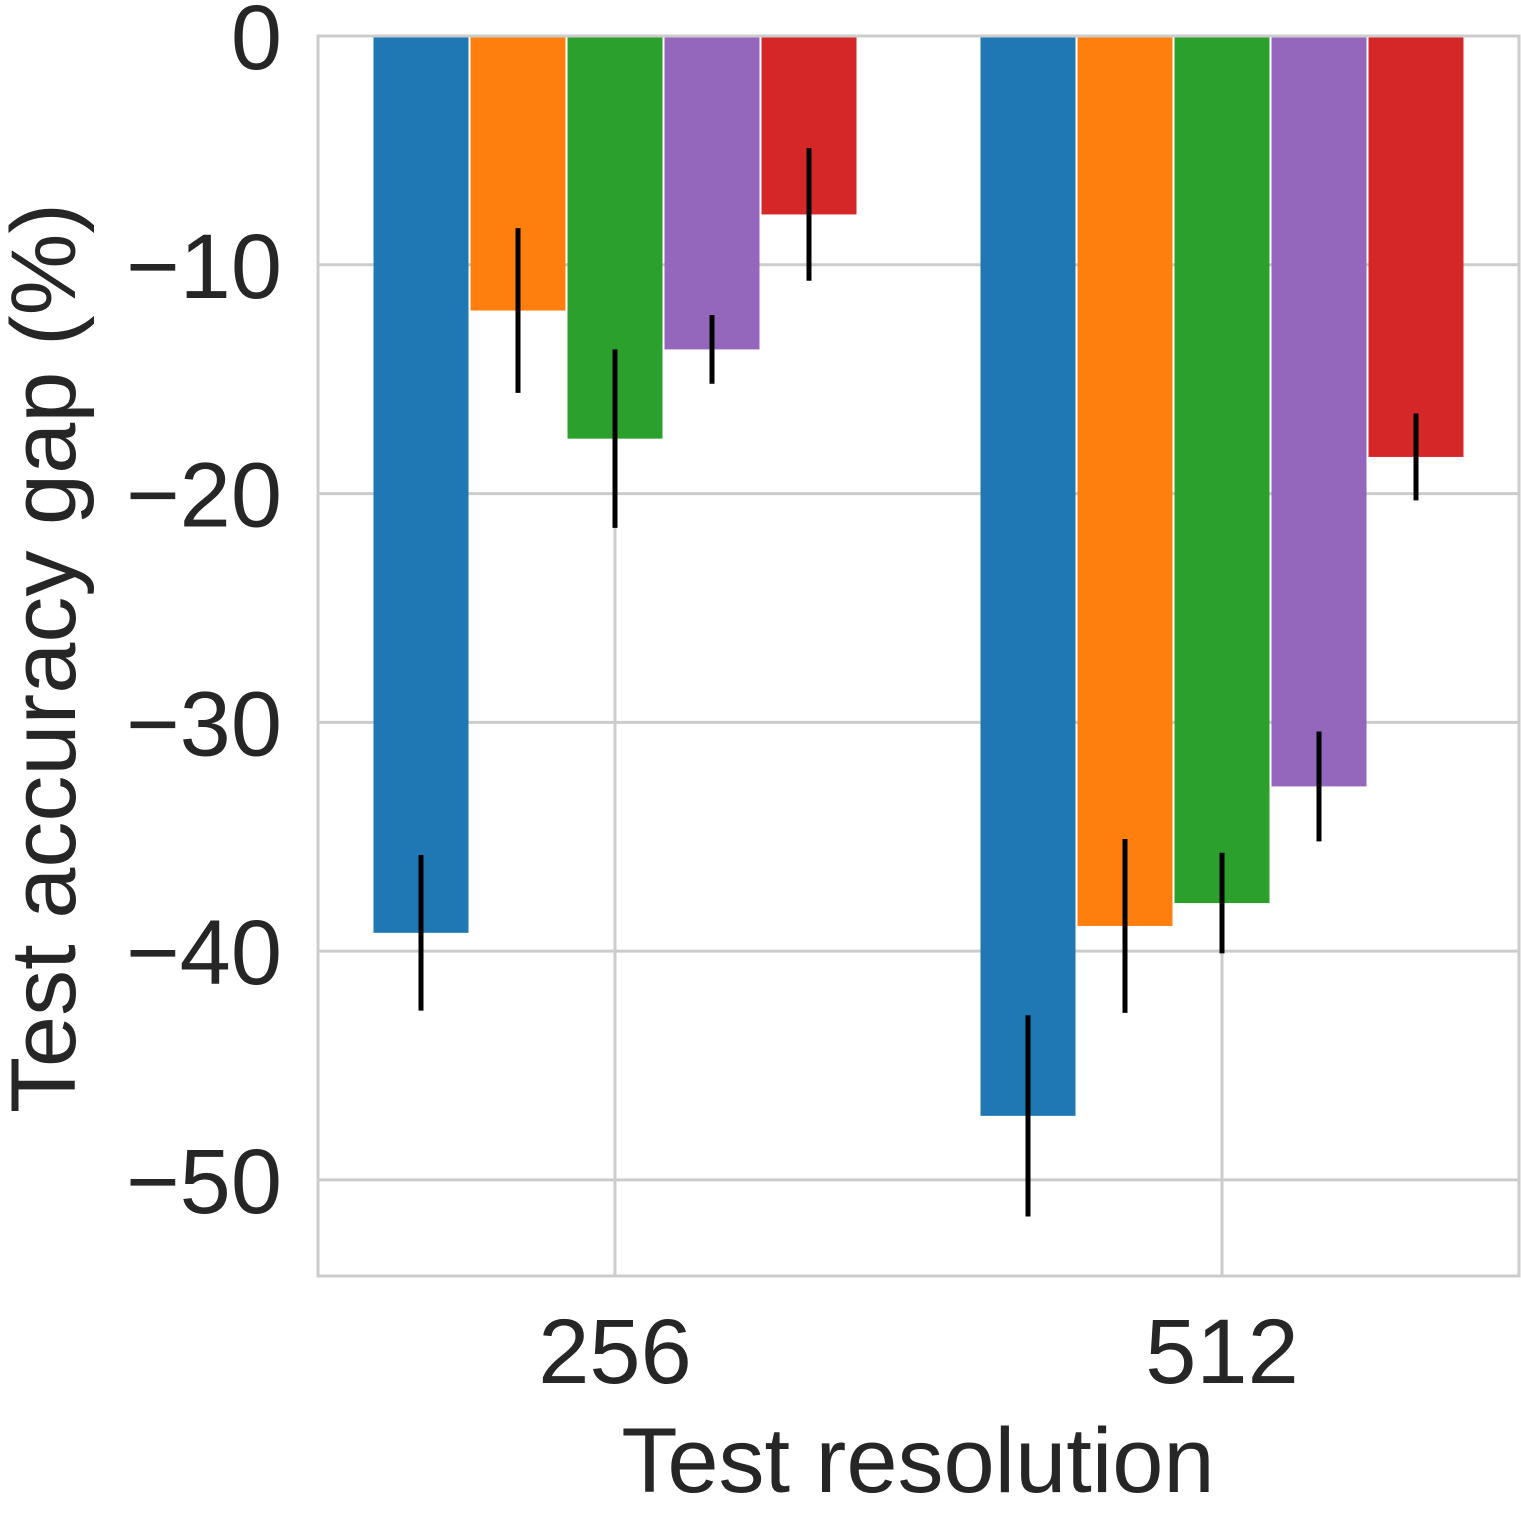  What do you see at coordinates (918, 1352) in the screenshot?
I see `x-tick-labels: 256 512` at bounding box center [918, 1352].